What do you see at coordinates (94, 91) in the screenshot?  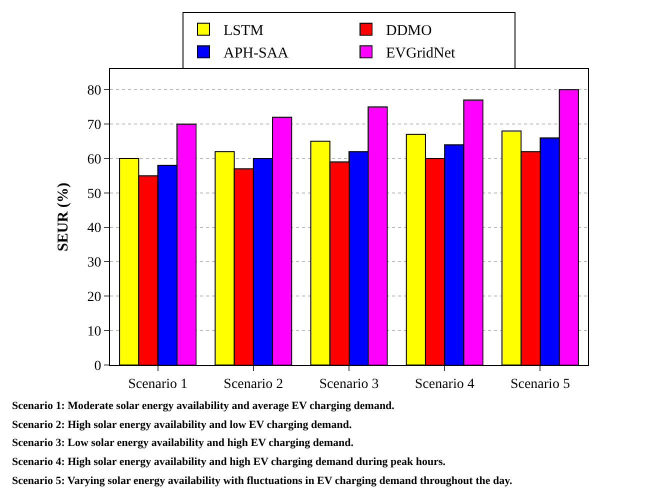 I see `y-tick-label: 80` at bounding box center [94, 91].